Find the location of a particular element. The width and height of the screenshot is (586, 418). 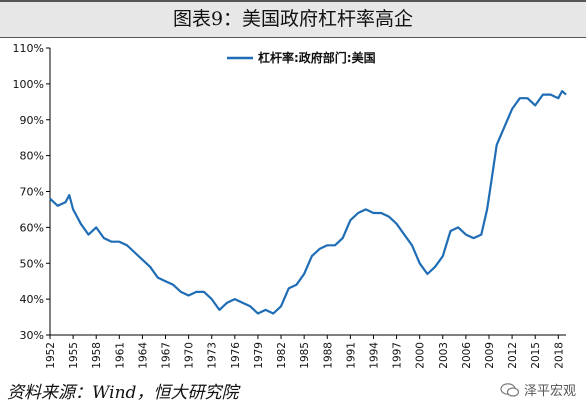

x-tick-label: 2018 is located at coordinates (559, 355).